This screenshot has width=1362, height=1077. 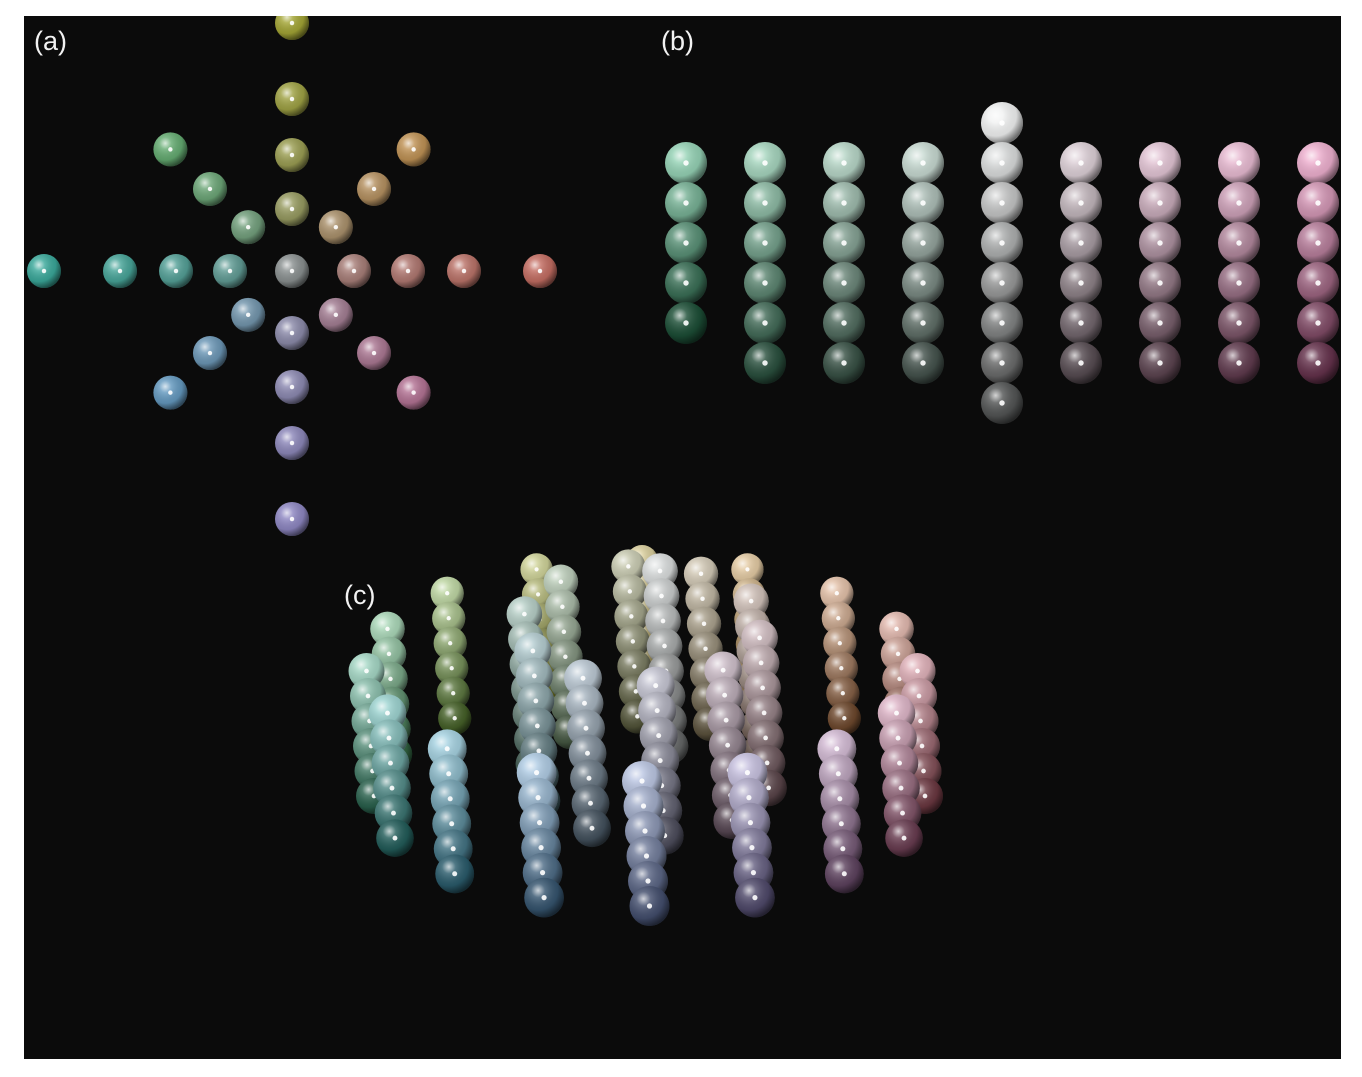 What do you see at coordinates (292, 271) in the screenshot?
I see `sphere-a-center` at bounding box center [292, 271].